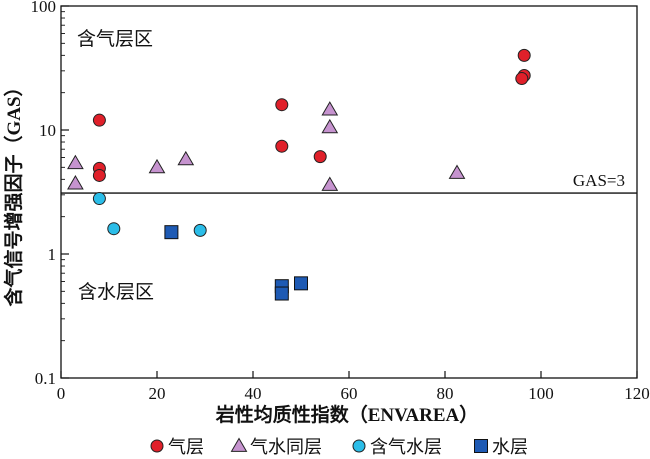 This screenshot has height=459, width=650. I want to click on x-axis-title: 岩性均质性指数（ENVAREA）, so click(347, 414).